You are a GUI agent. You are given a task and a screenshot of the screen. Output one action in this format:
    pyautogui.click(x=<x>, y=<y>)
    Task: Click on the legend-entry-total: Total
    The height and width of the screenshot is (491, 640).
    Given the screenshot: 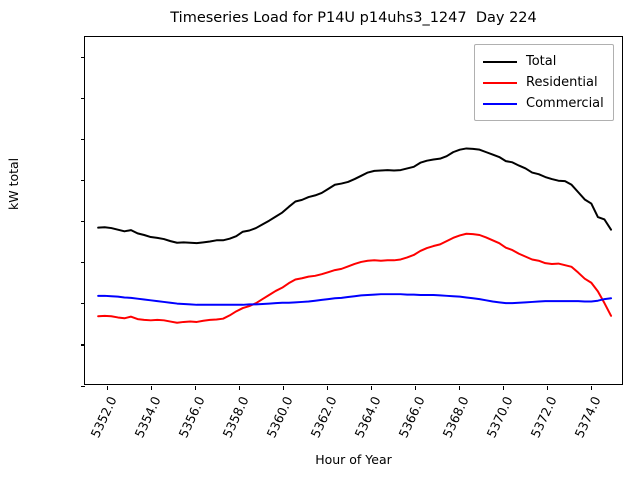 What is the action you would take?
    pyautogui.click(x=543, y=61)
    